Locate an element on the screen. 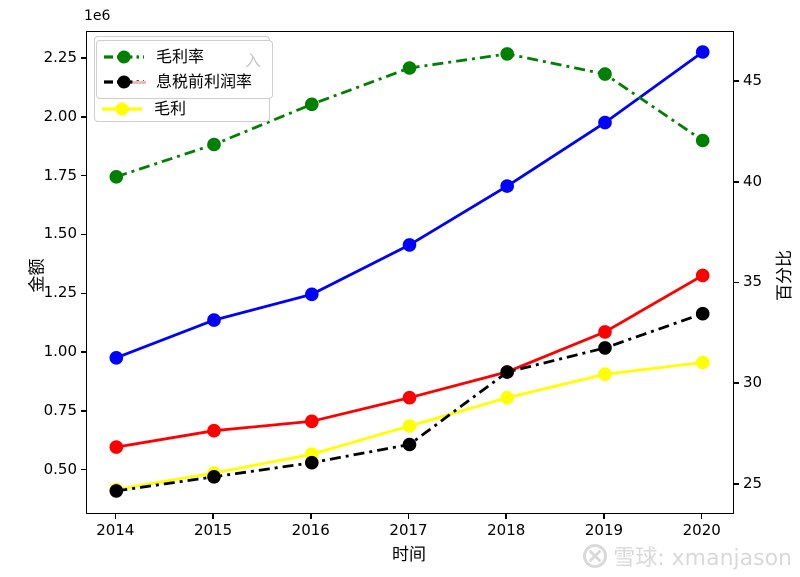  left-tick-label: 2.00 is located at coordinates (60, 115).